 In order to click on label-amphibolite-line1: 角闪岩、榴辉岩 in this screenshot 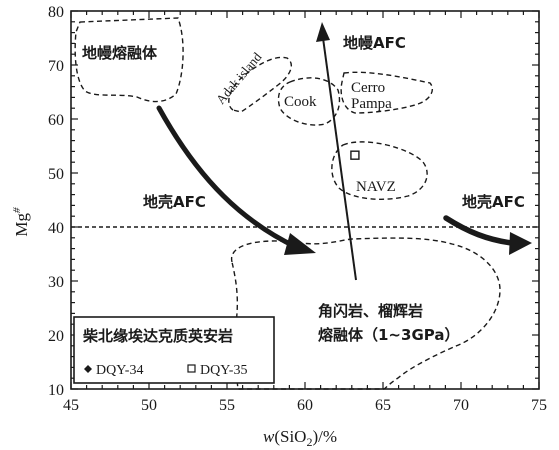, I will do `click(370, 311)`.